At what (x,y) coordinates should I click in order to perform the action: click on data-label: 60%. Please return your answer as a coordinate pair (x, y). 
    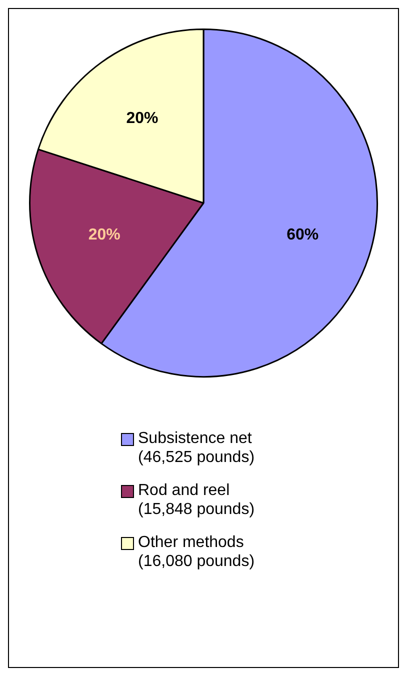
    Looking at the image, I should click on (302, 235).